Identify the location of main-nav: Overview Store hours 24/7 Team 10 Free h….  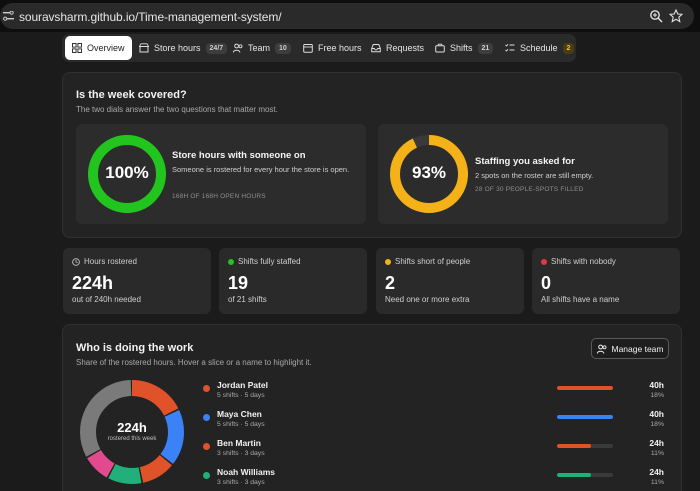
(319, 48).